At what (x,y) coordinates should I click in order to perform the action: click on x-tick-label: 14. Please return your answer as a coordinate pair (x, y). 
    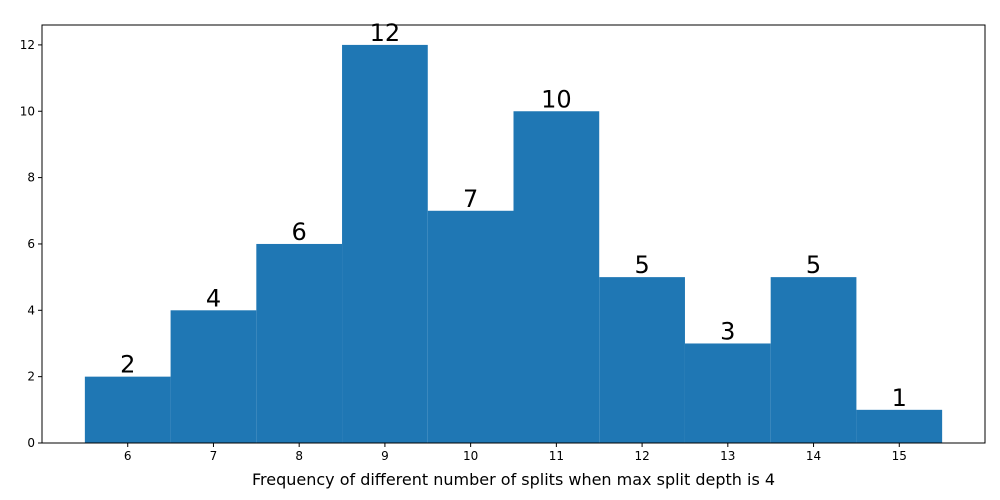
    Looking at the image, I should click on (813, 456).